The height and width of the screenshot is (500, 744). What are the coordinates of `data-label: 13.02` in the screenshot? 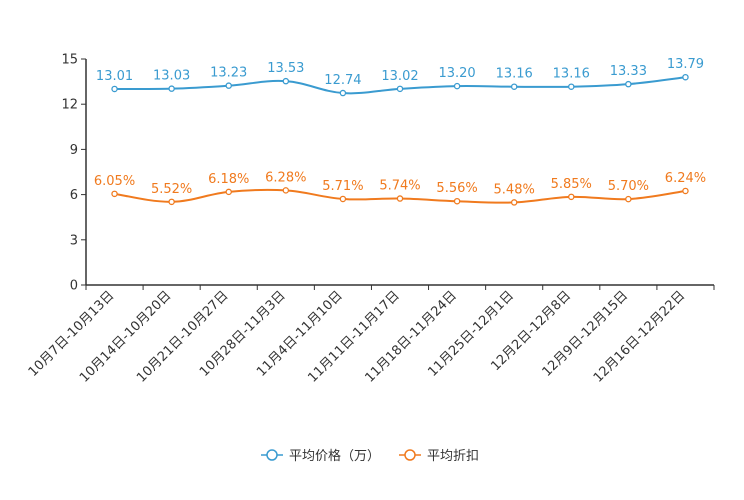 It's located at (399, 76).